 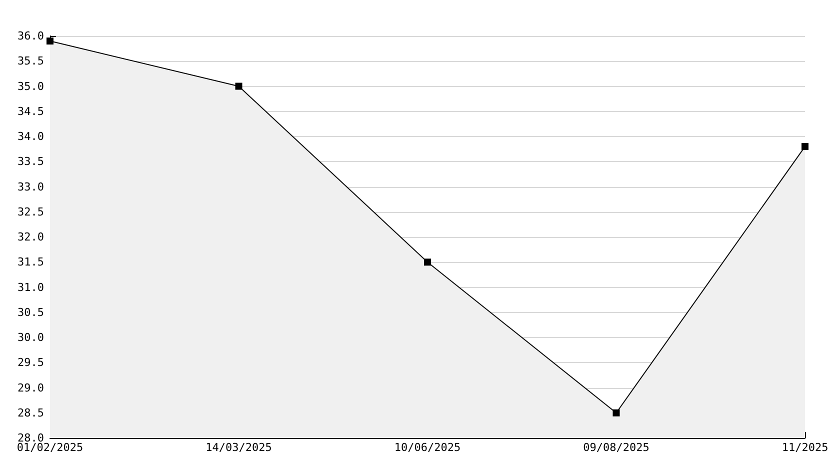 I want to click on y-tick-label: 32.0, so click(x=31, y=237).